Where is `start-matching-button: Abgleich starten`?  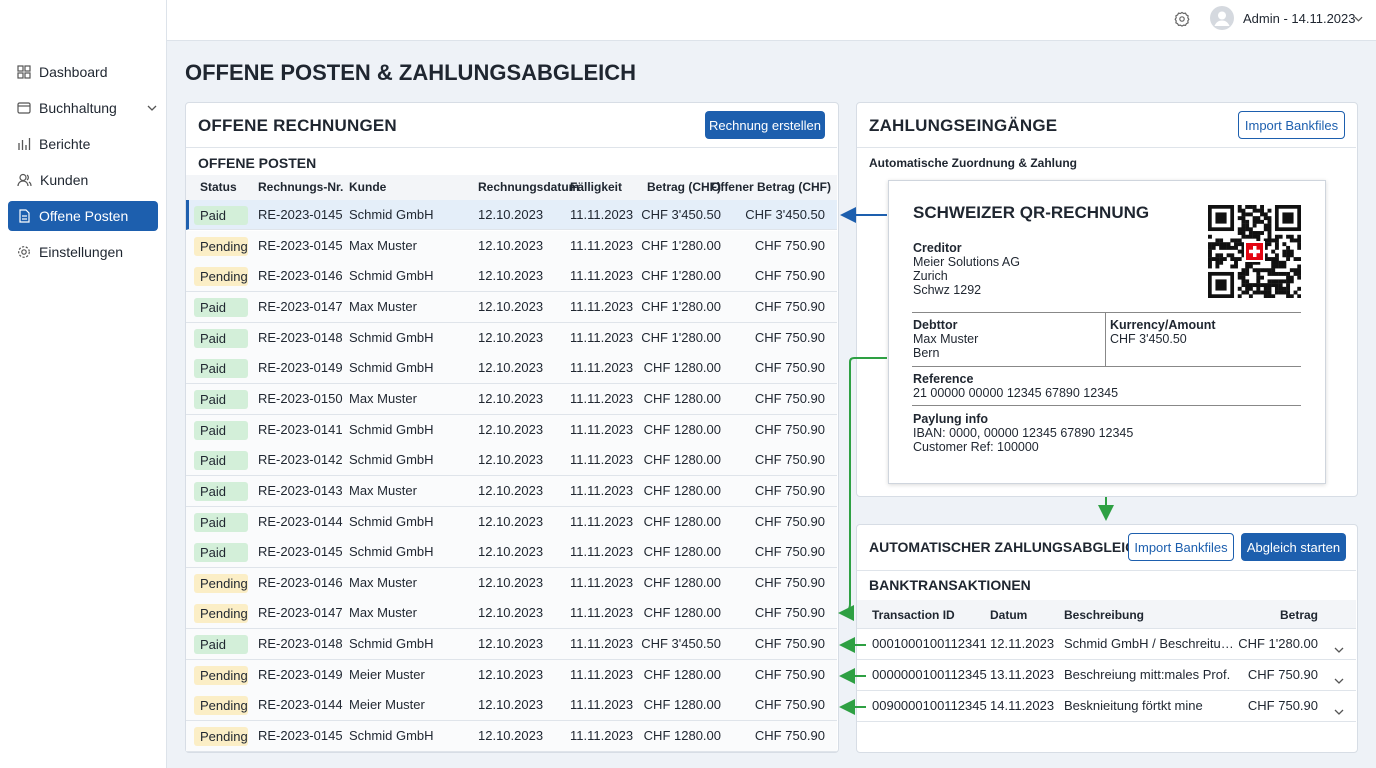
start-matching-button: Abgleich starten is located at coordinates (1293, 547).